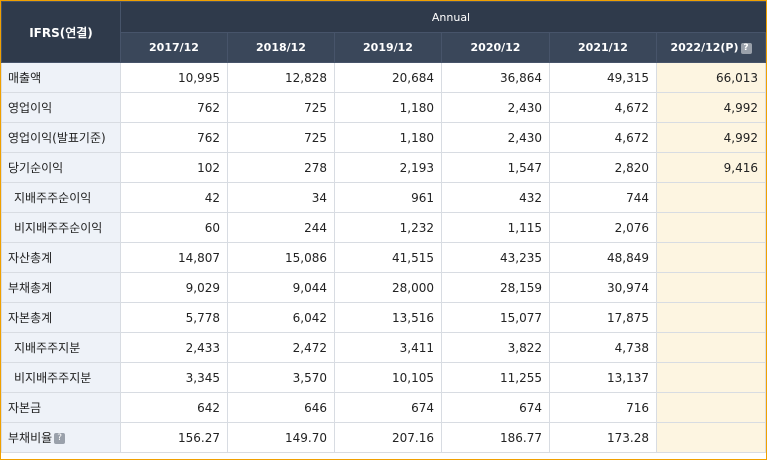 This screenshot has width=767, height=460. I want to click on table-row: 매출액 10,995 12,828 20,684 36,864 49,315 66,013, so click(383, 77).